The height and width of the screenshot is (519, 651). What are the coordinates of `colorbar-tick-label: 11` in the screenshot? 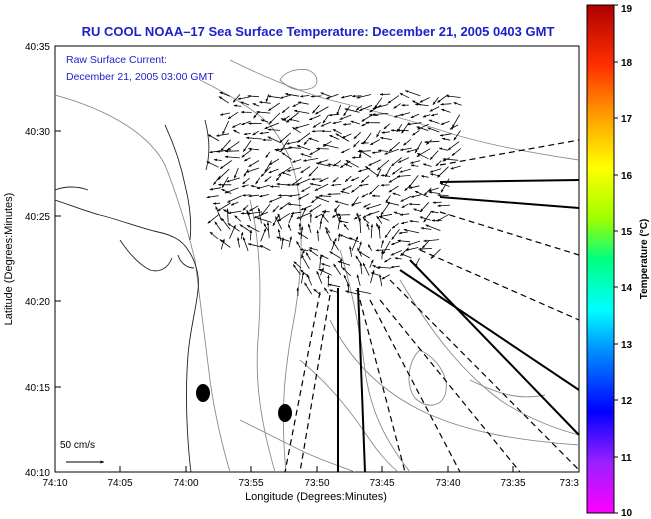 It's located at (626, 458).